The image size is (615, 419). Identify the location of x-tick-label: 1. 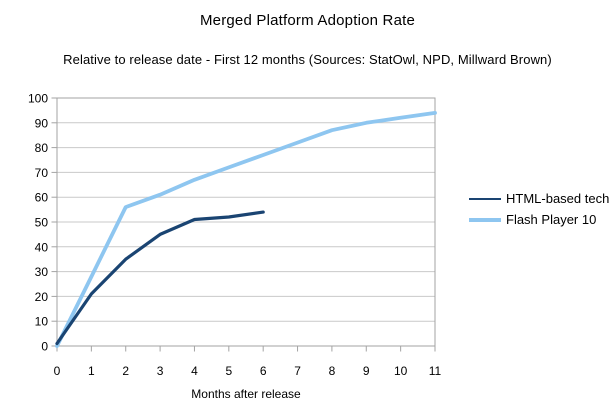
(91, 371).